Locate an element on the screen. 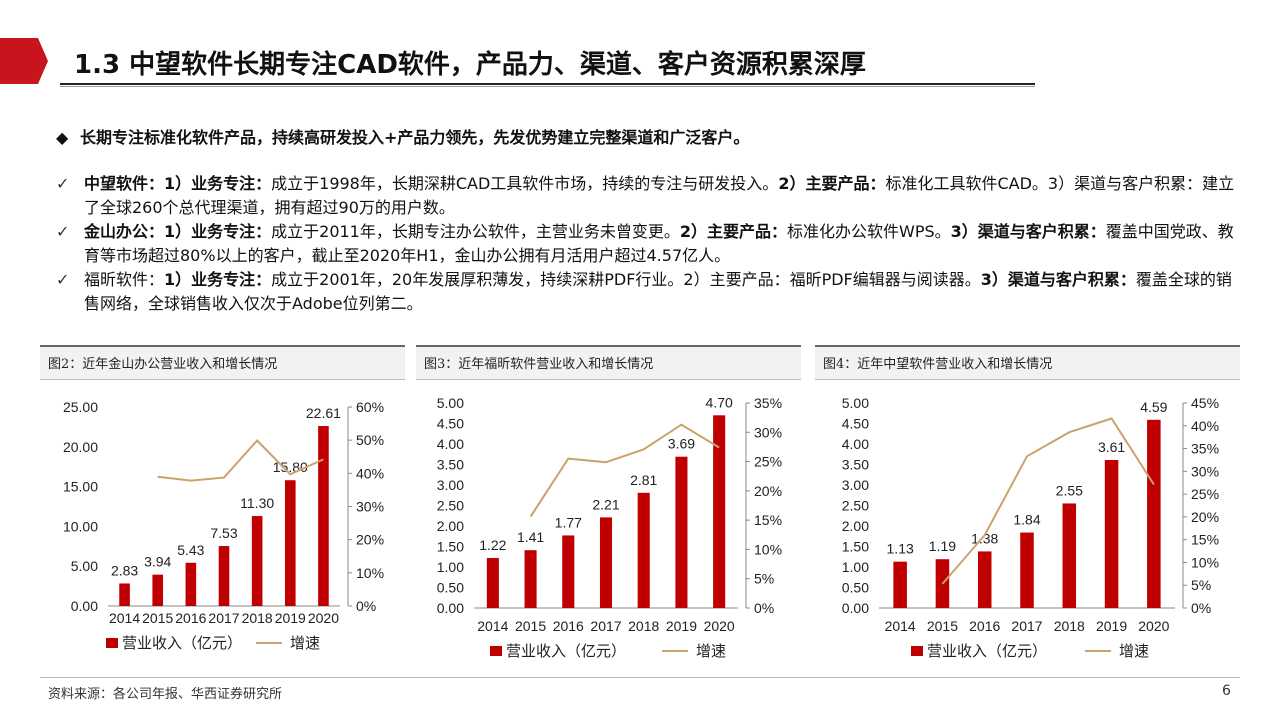  x-tick-label: 2014 is located at coordinates (124, 618).